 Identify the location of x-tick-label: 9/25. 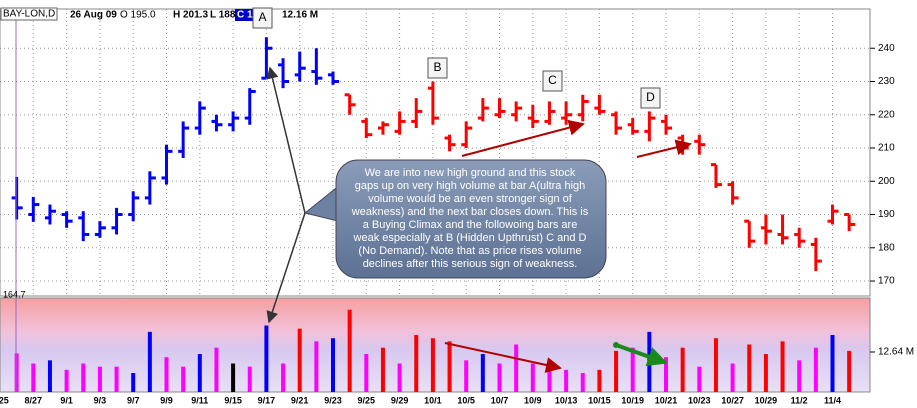
(367, 400).